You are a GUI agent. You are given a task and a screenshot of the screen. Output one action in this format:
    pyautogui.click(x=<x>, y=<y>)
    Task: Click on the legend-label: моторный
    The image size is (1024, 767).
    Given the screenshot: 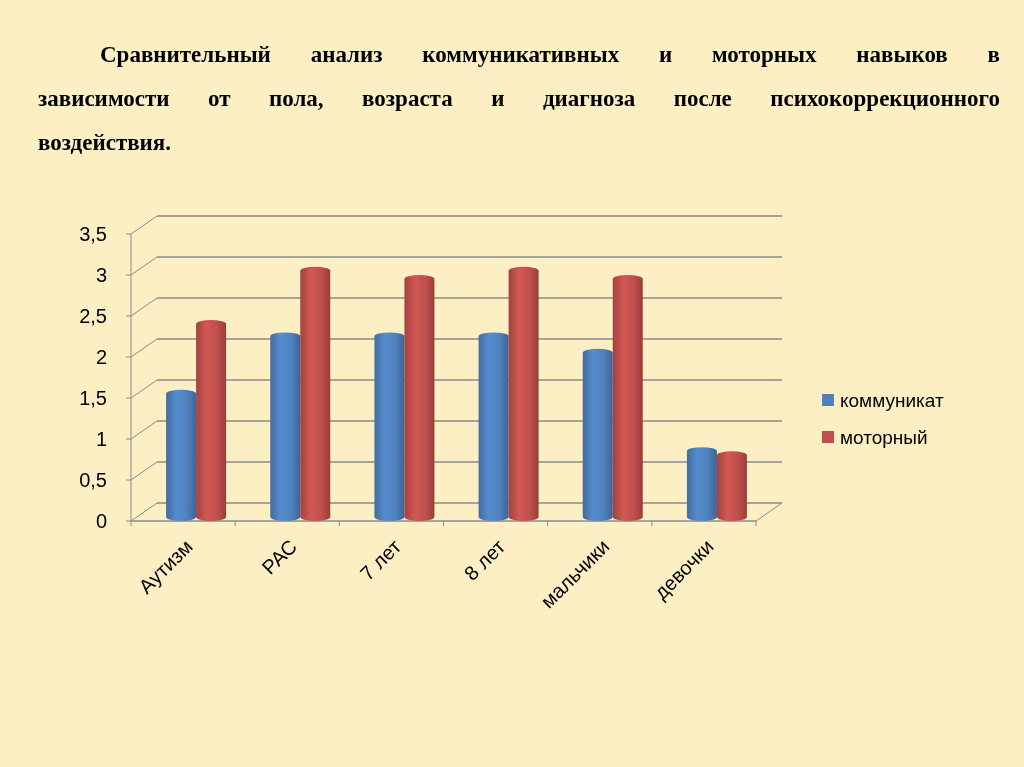 What is the action you would take?
    pyautogui.click(x=884, y=437)
    